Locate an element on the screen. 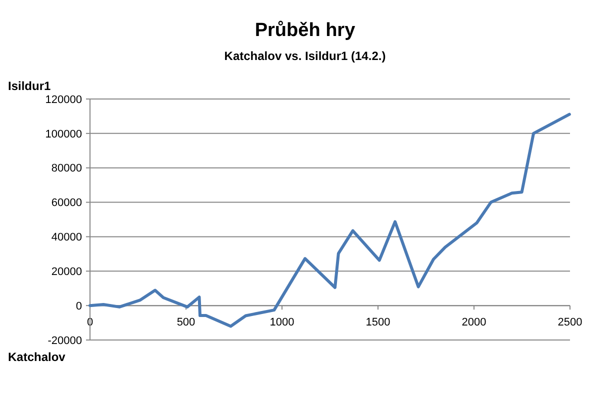  y-tick-label: 40000 is located at coordinates (66, 238).